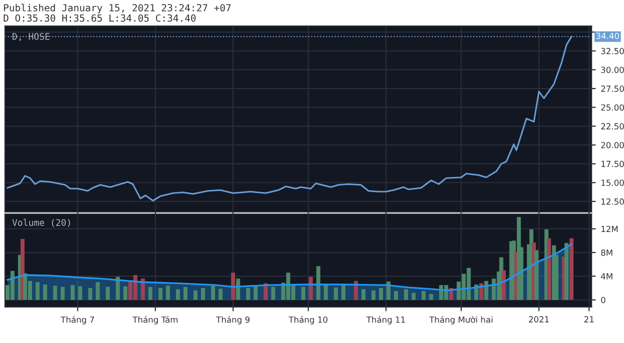 Image resolution: width=624 pixels, height=343 pixels. Describe the element at coordinates (612, 70) in the screenshot. I see `y-tick-label: 30.00` at that location.